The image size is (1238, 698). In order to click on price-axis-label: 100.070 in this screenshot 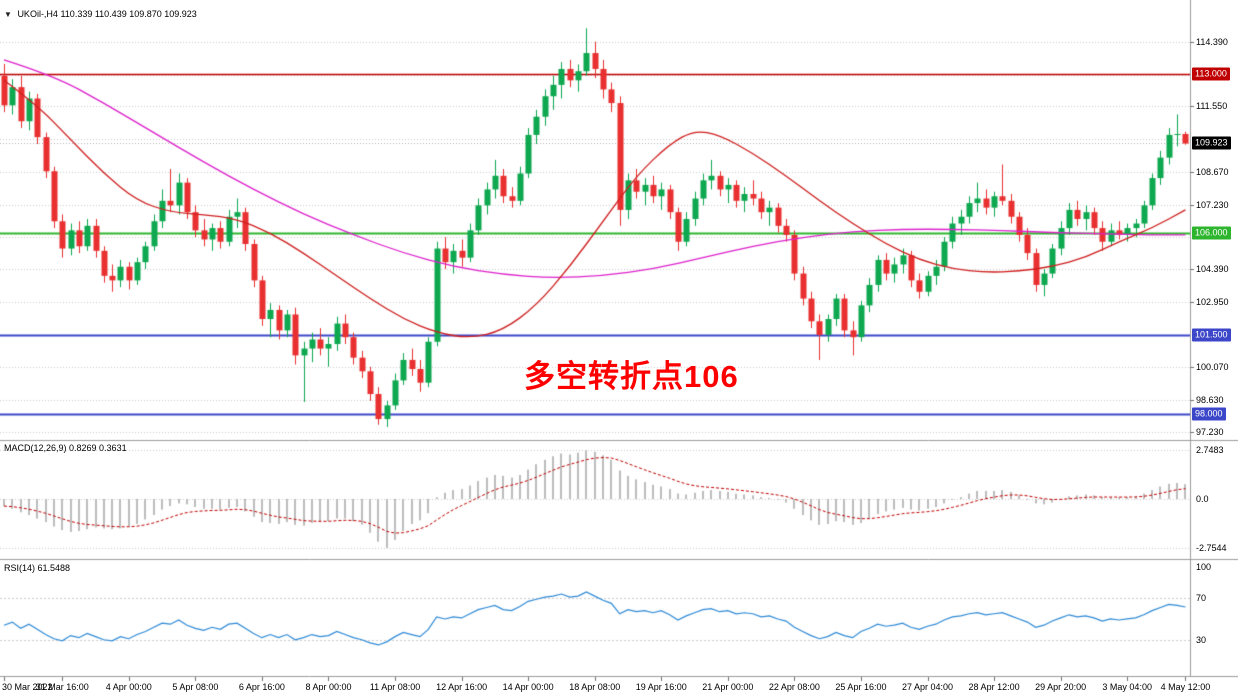, I will do `click(1212, 367)`.